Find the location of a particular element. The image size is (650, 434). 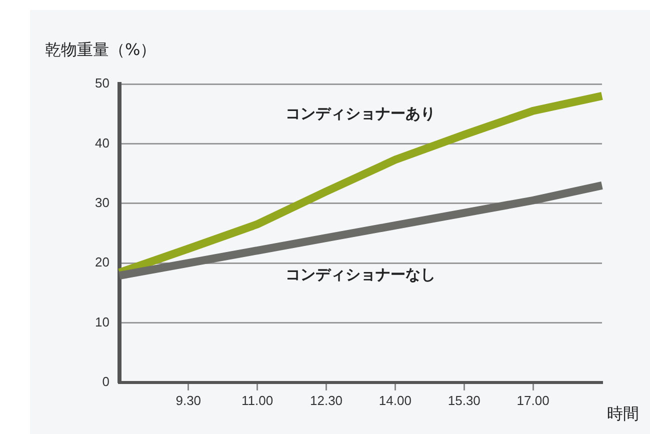

x-tick-label: 17.00 is located at coordinates (533, 400).